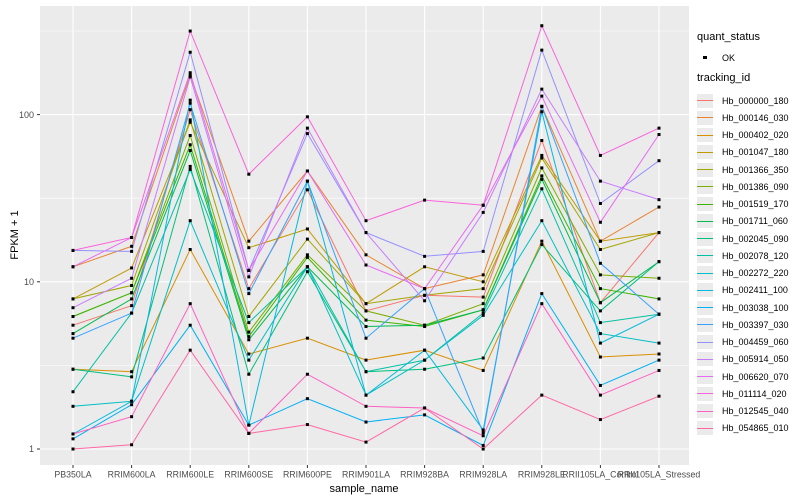 This screenshot has height=500, width=800. Describe the element at coordinates (743, 221) in the screenshot. I see `legend-entry-Hb_001711_060: Hb_001711_060` at that location.